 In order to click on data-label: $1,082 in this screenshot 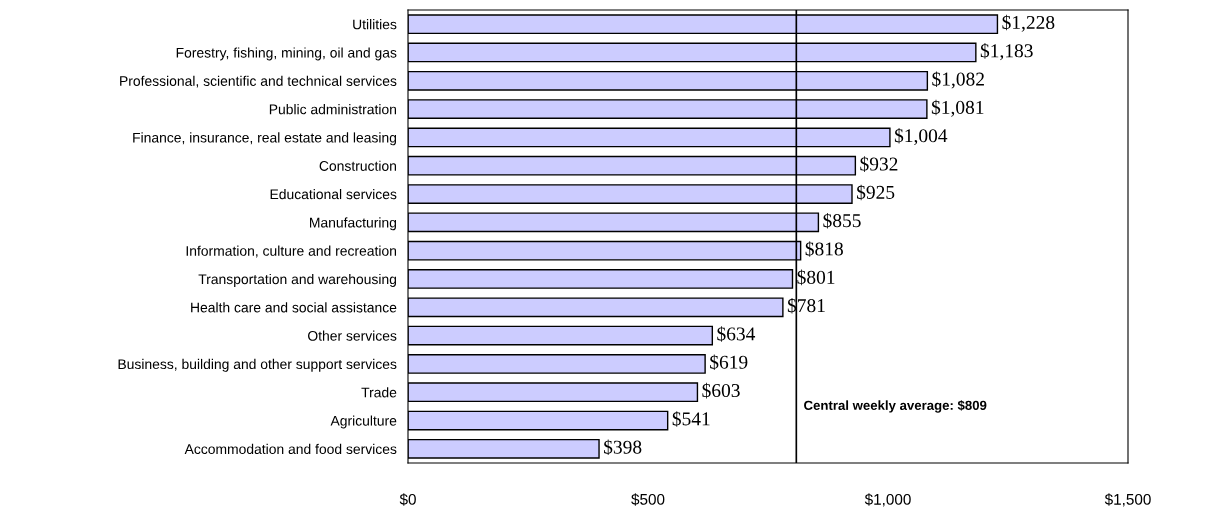, I will do `click(958, 80)`.